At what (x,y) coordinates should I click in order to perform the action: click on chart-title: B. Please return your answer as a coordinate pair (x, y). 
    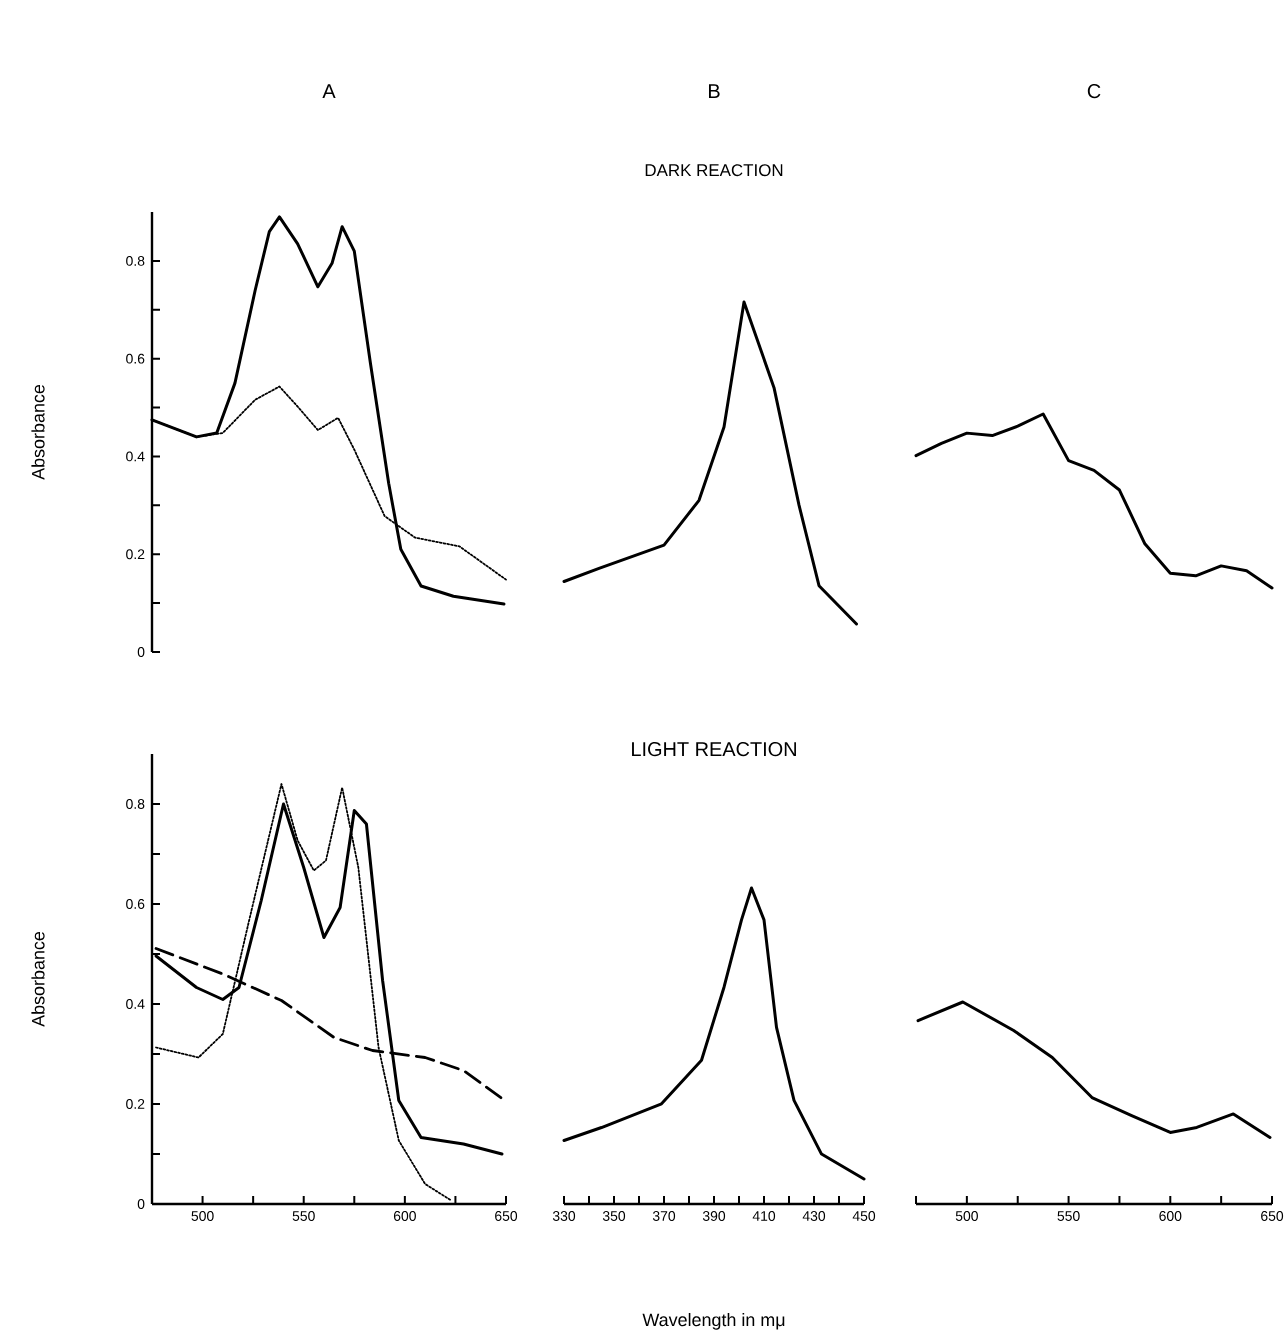
    Looking at the image, I should click on (714, 91).